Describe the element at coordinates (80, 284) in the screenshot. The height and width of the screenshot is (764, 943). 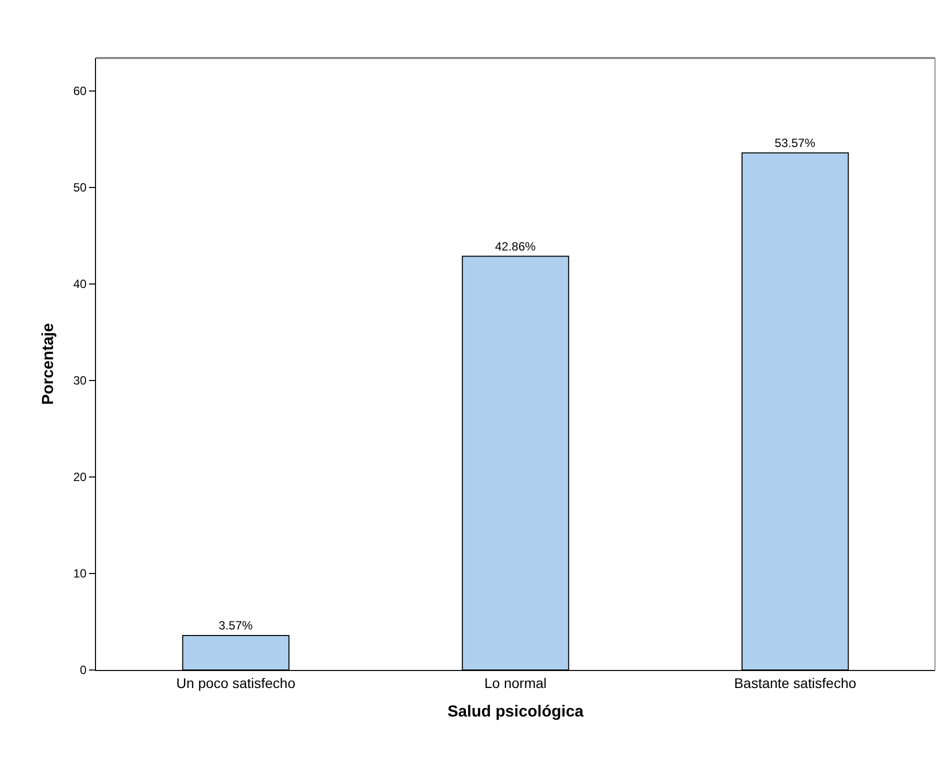
I see `y-tick-label: 40` at that location.